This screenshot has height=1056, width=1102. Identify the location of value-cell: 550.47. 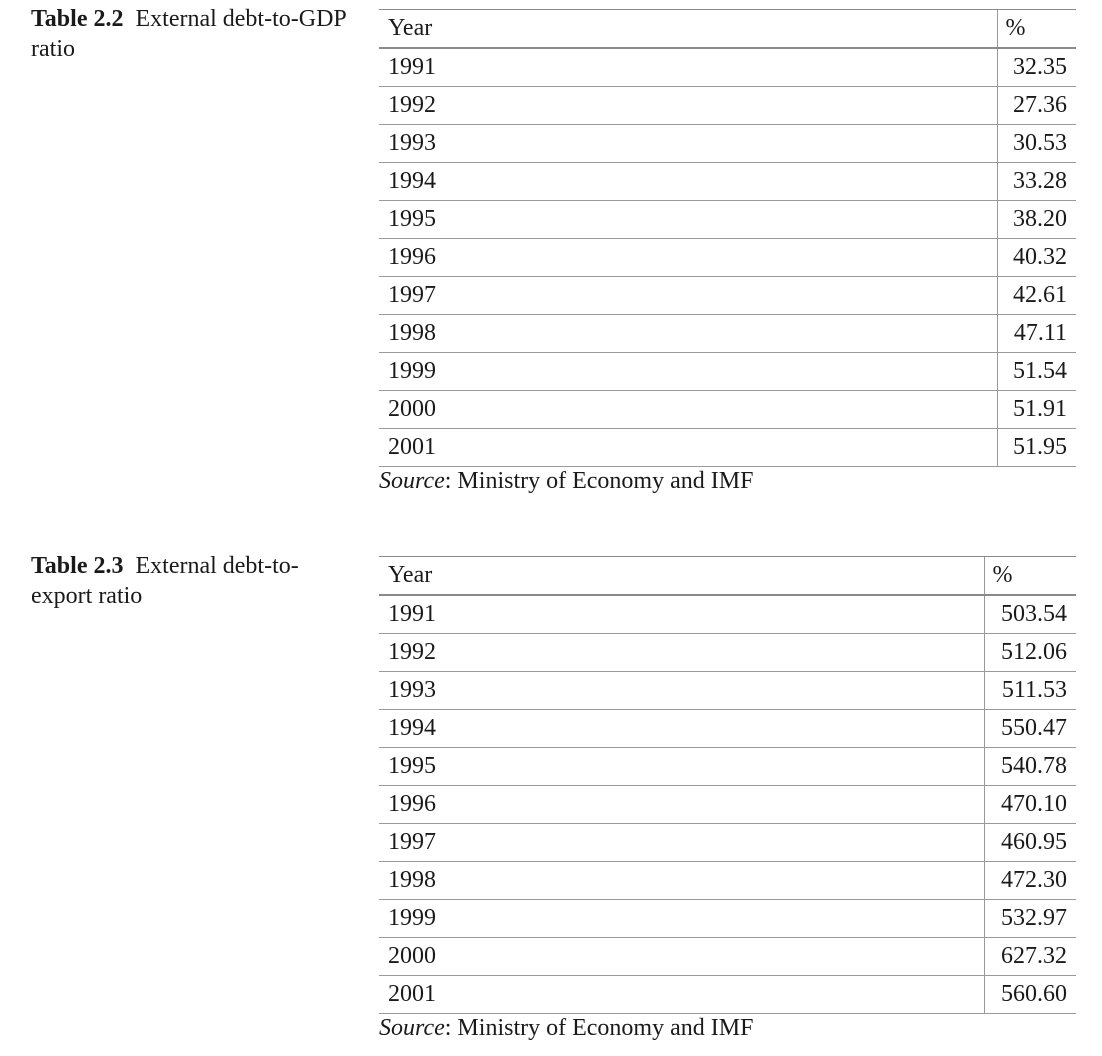
(1030, 729).